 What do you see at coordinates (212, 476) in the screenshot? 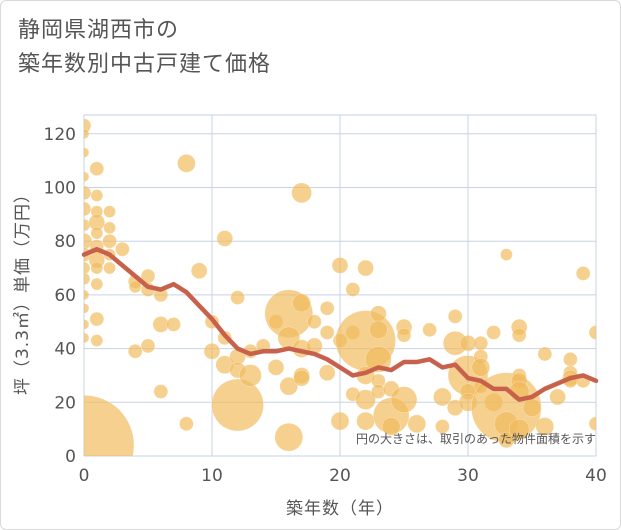
I see `x-tick-label: 10` at bounding box center [212, 476].